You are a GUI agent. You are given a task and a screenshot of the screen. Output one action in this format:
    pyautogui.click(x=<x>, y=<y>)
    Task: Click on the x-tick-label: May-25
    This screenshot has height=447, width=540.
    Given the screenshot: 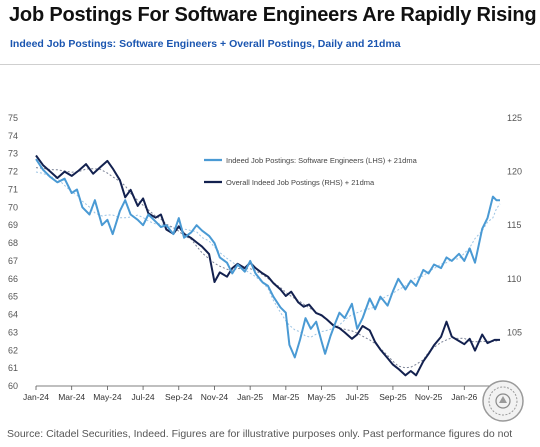 What is the action you would take?
    pyautogui.click(x=321, y=397)
    